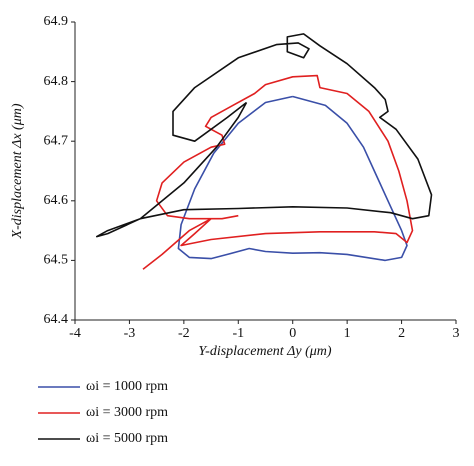 The width and height of the screenshot is (474, 466). Describe the element at coordinates (56, 81) in the screenshot. I see `y-tick-label: 64.8` at that location.